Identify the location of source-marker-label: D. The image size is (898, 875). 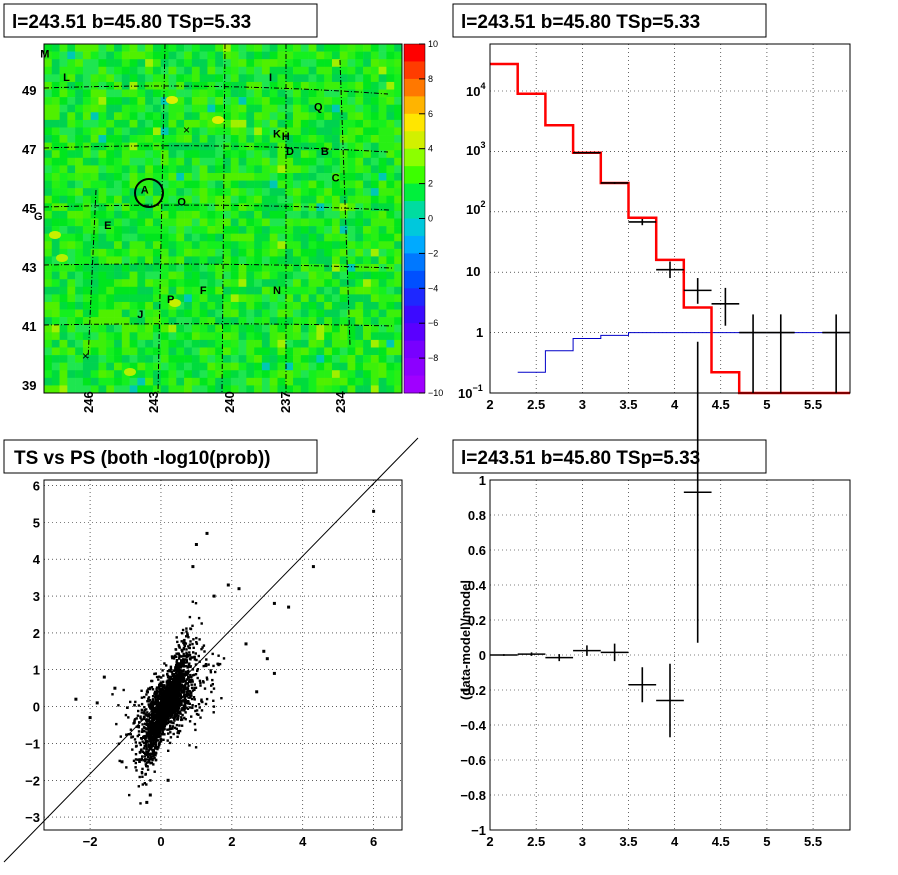
(290, 152).